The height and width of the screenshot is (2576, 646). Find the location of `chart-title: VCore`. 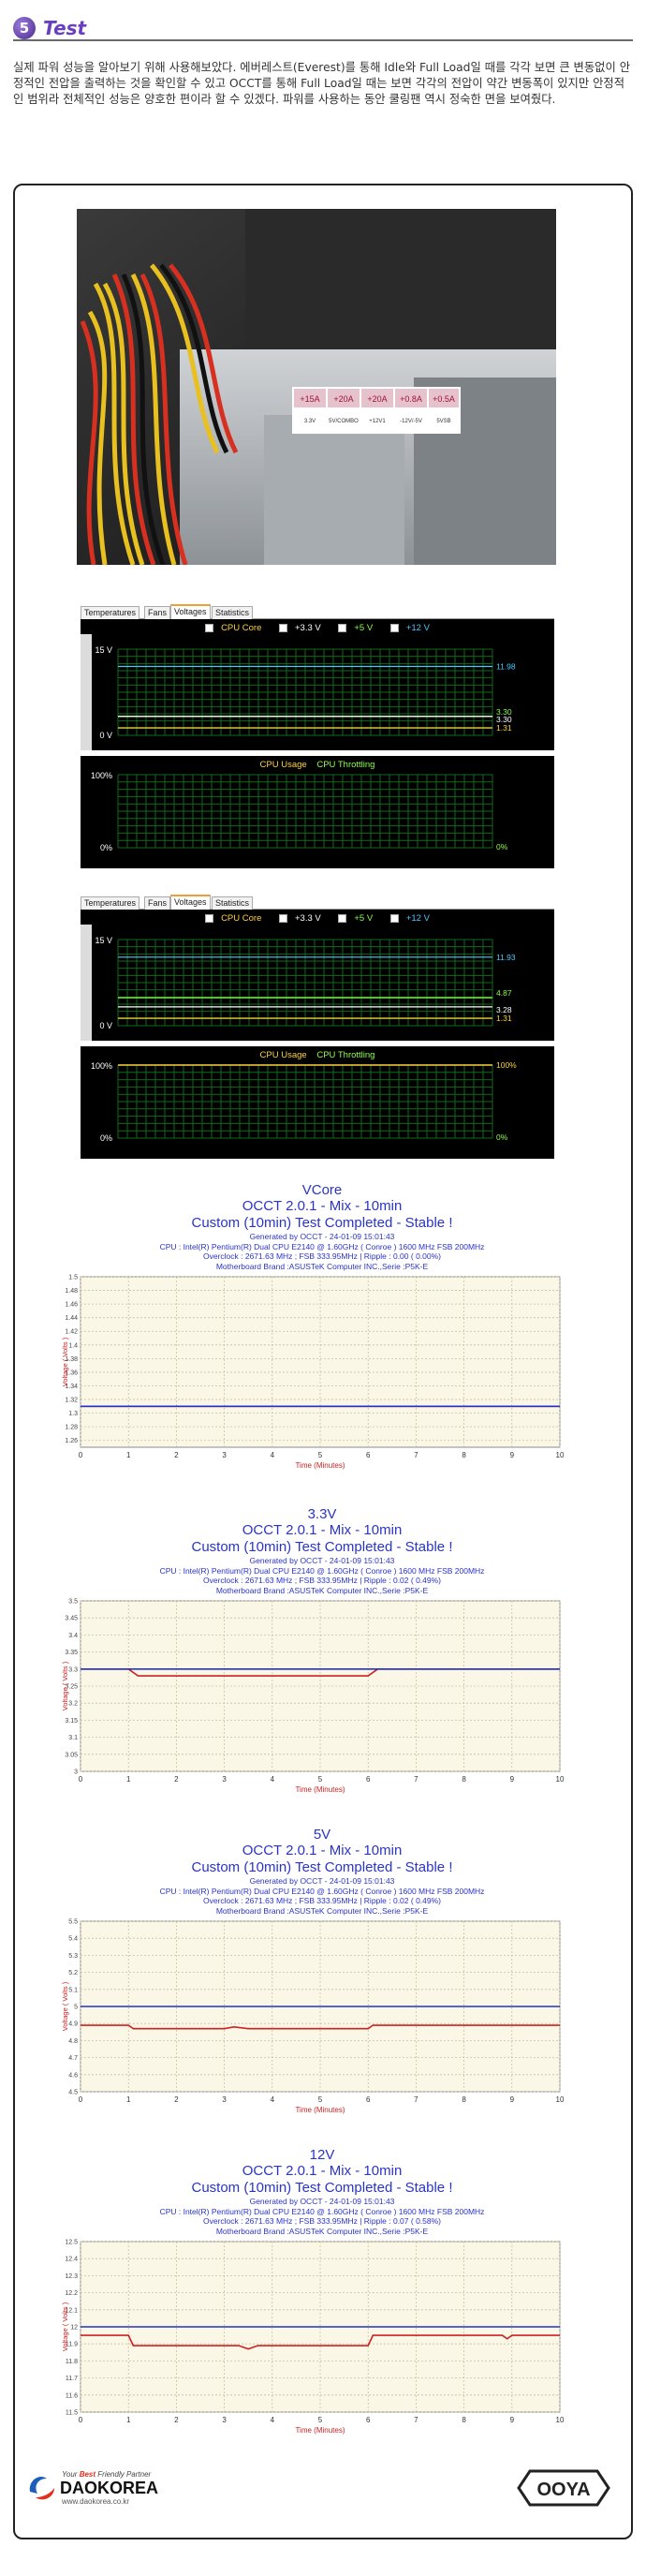

chart-title: VCore is located at coordinates (322, 1190).